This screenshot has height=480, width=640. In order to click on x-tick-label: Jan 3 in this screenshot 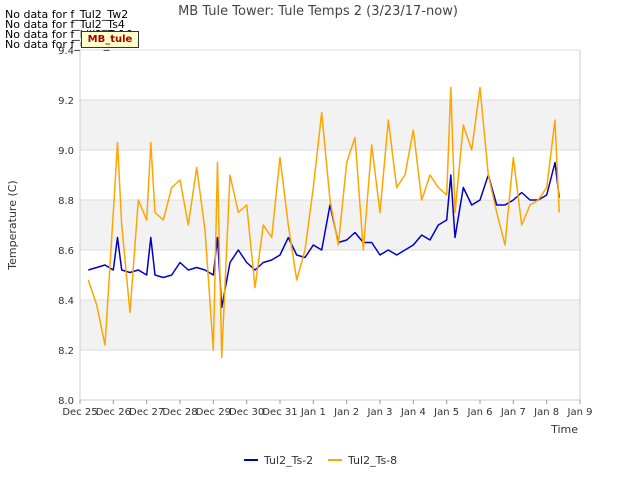, I will do `click(380, 412)`.